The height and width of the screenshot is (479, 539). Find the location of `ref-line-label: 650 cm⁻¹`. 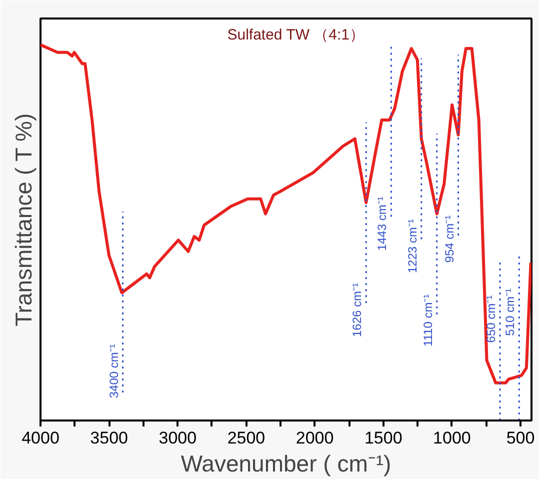

ref-line-label: 650 cm⁻¹ is located at coordinates (491, 319).